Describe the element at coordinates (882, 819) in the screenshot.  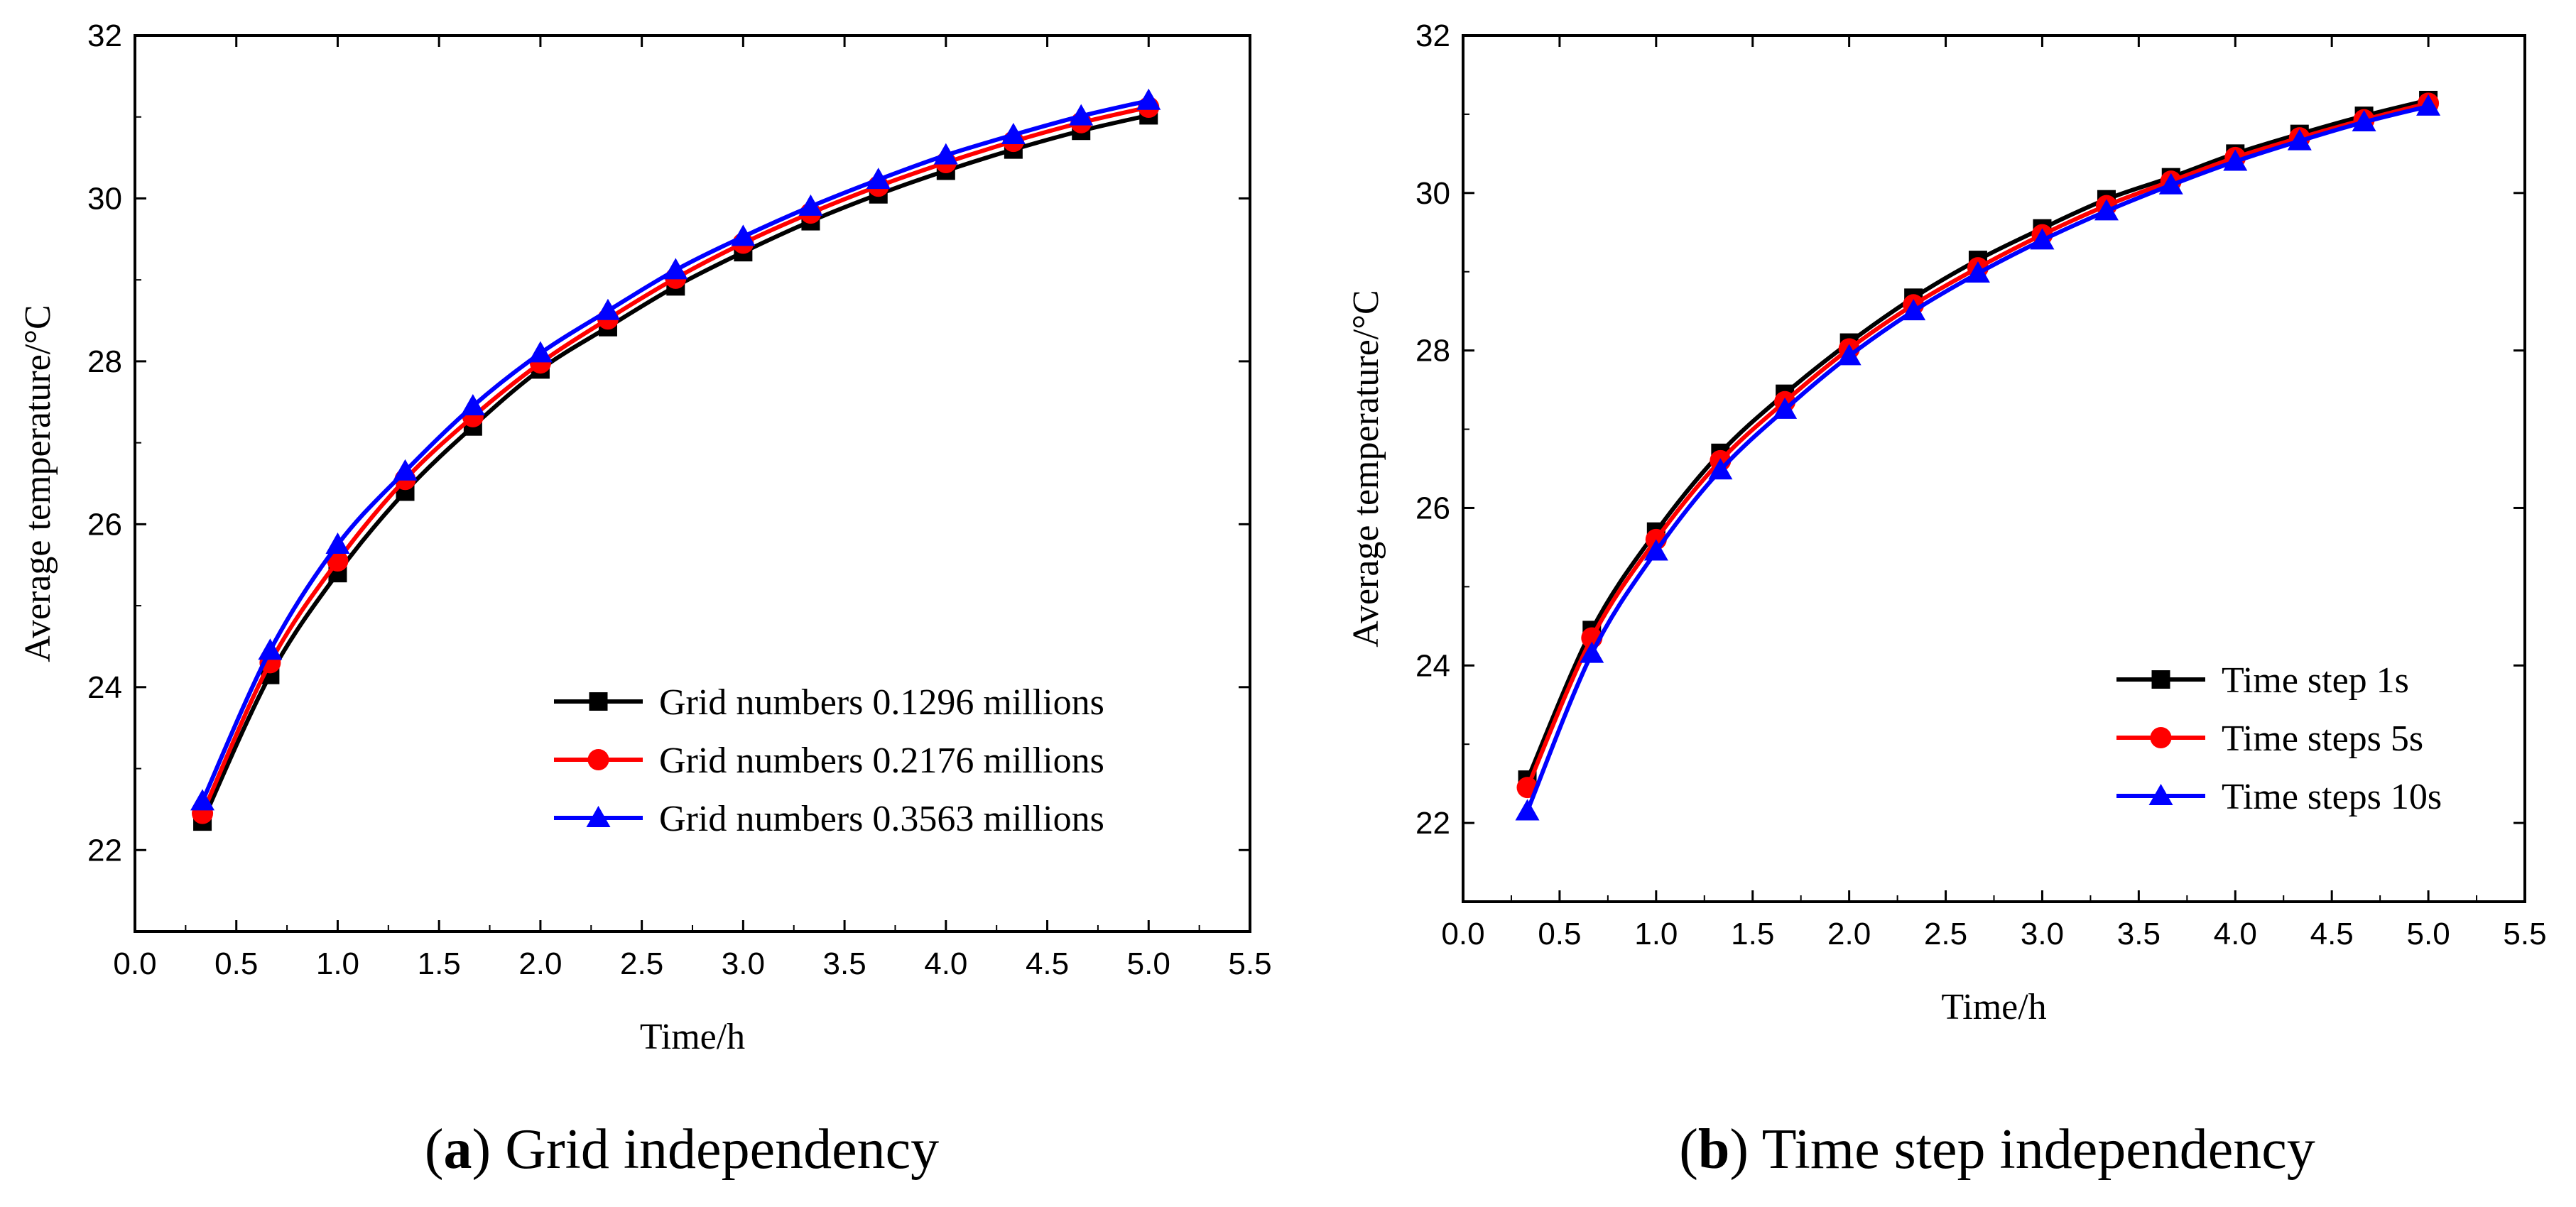
I see `legend-label: Grid numbers 0.3563 millions` at that location.